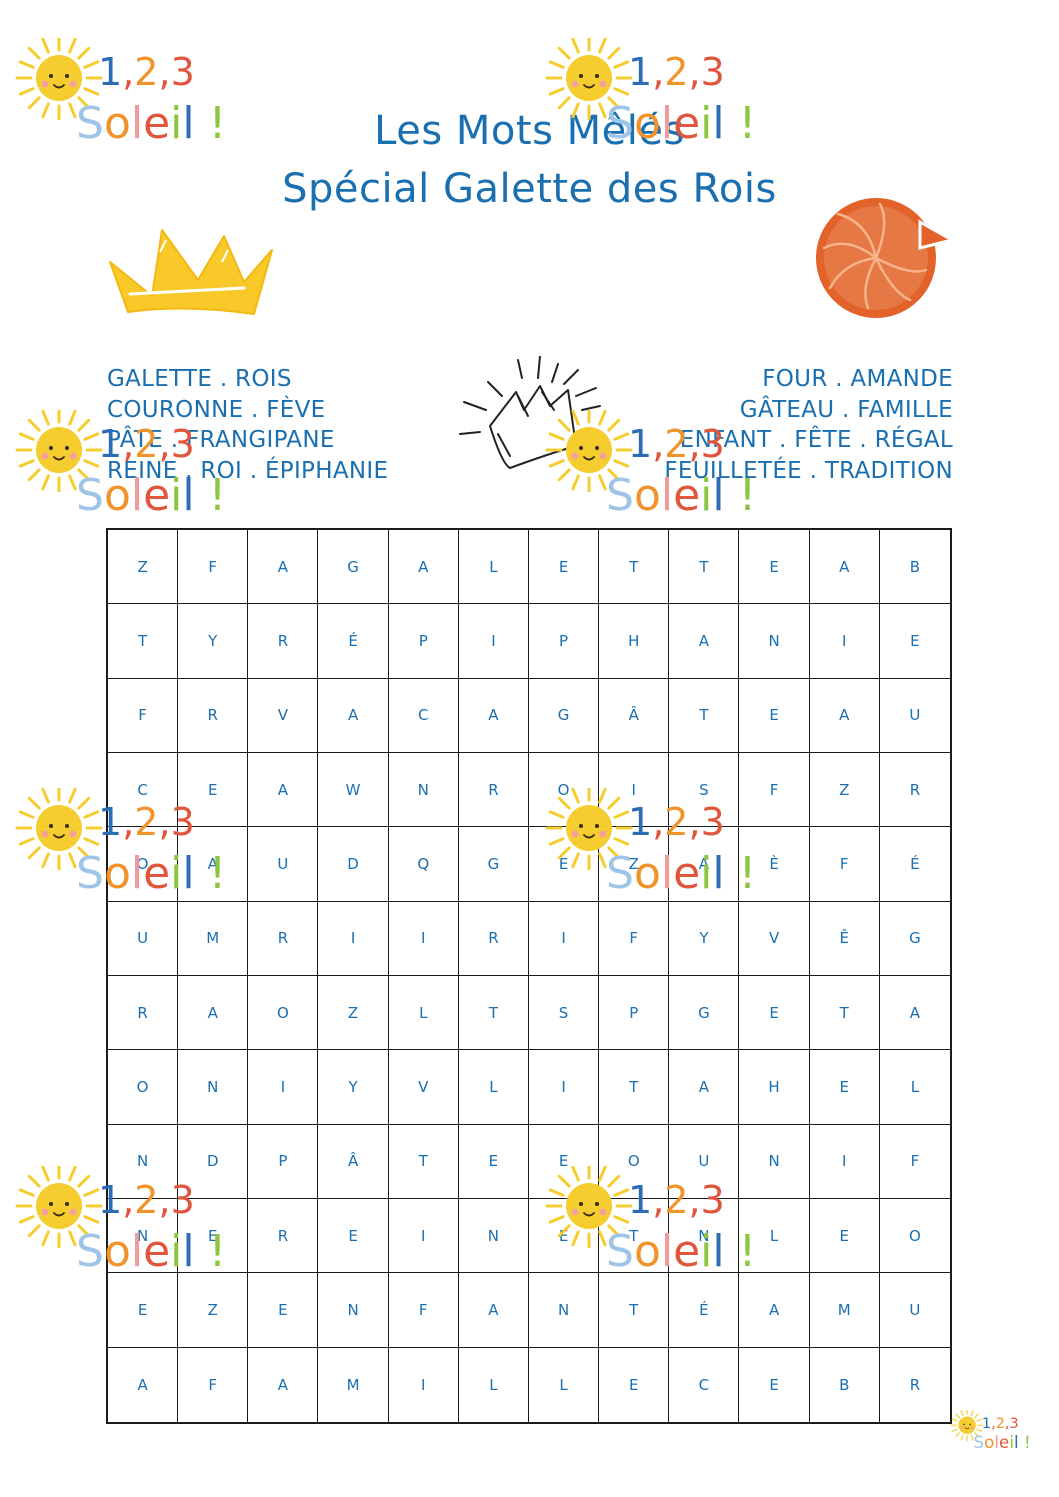 Image resolution: width=1059 pixels, height=1497 pixels. What do you see at coordinates (844, 938) in the screenshot?
I see `grid-cell: Ê` at bounding box center [844, 938].